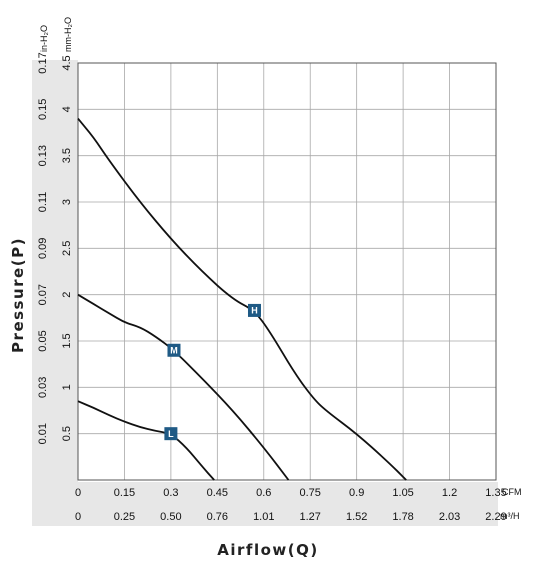 This screenshot has height=576, width=539. What do you see at coordinates (67, 62) in the screenshot?
I see `y-tick-label: 4.5` at bounding box center [67, 62].